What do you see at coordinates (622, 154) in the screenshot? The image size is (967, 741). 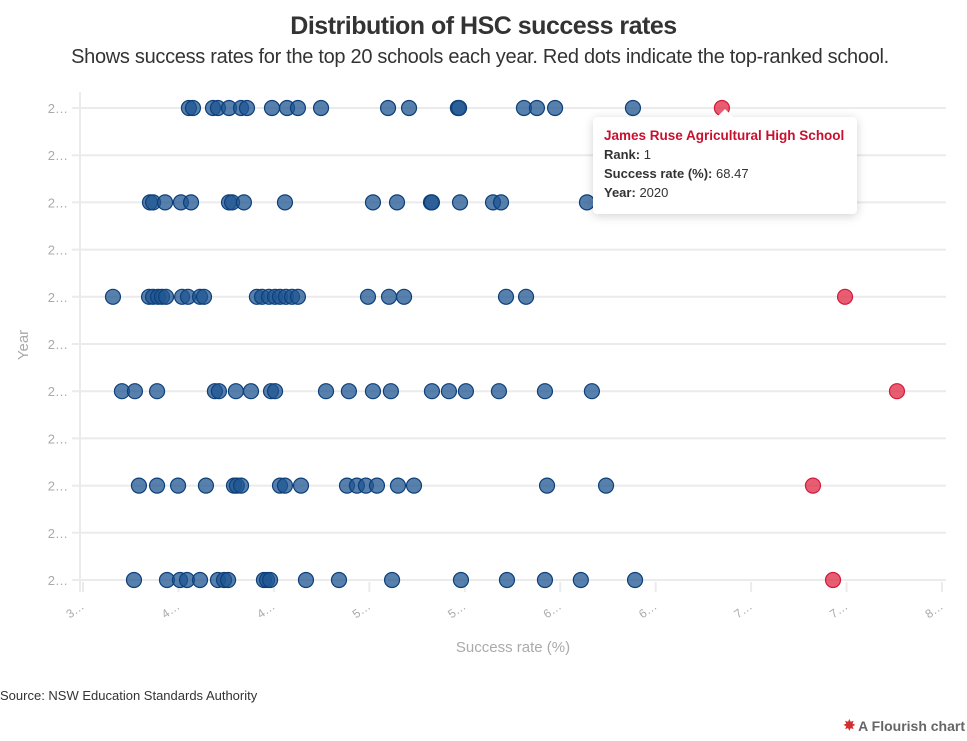 I see `tooltip-rank-label: Rank:` at bounding box center [622, 154].